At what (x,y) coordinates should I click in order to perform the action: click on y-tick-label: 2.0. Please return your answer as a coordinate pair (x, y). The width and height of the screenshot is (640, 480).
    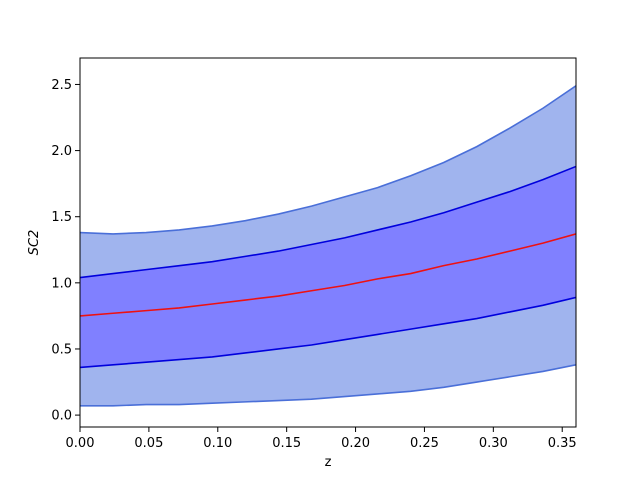
    Looking at the image, I should click on (61, 151).